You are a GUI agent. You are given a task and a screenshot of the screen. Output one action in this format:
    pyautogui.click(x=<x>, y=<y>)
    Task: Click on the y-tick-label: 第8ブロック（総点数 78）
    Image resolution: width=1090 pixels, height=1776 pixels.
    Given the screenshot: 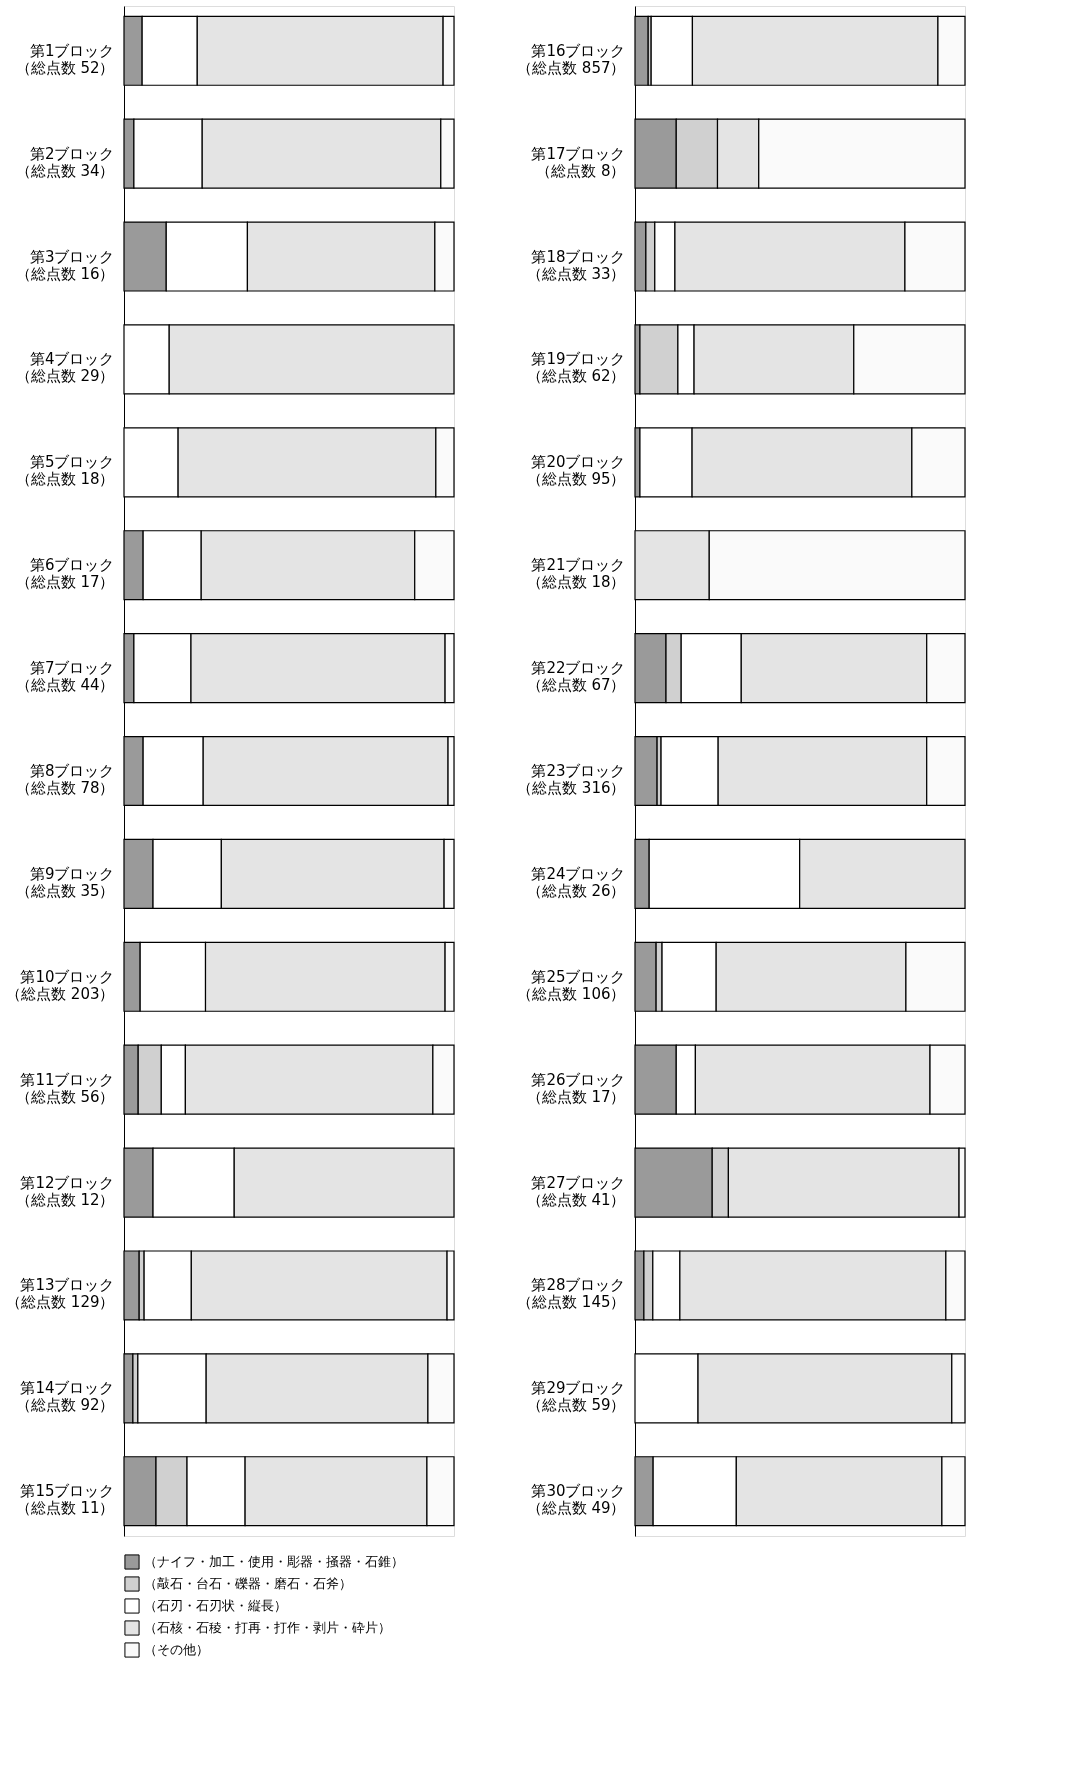 What is the action you would take?
    pyautogui.click(x=65, y=779)
    